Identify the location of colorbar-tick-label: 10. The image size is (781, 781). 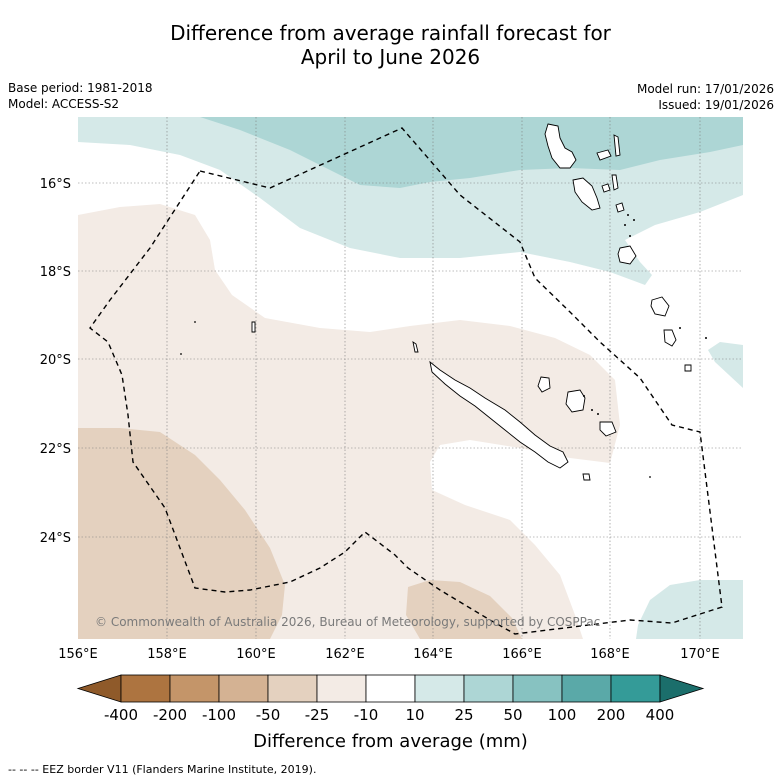
(415, 715).